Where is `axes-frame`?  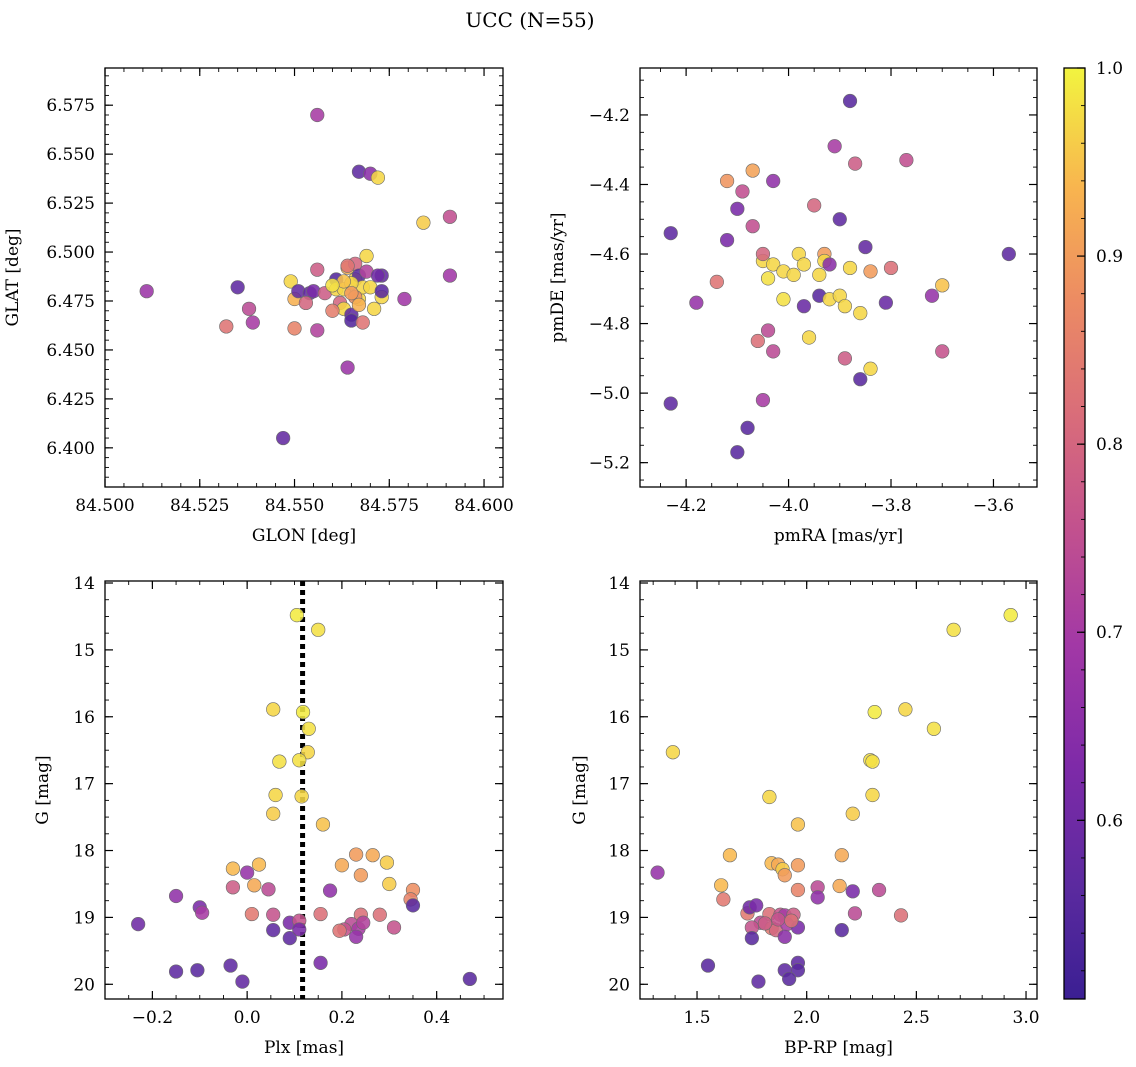 axes-frame is located at coordinates (304, 790).